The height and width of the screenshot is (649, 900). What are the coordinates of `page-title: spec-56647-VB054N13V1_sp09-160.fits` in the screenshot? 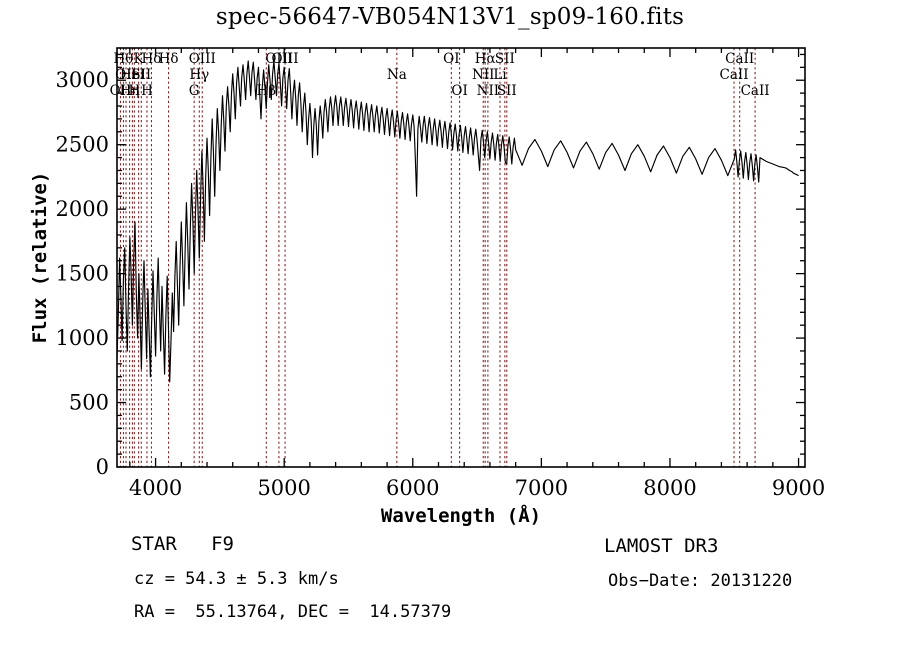 It's located at (450, 17).